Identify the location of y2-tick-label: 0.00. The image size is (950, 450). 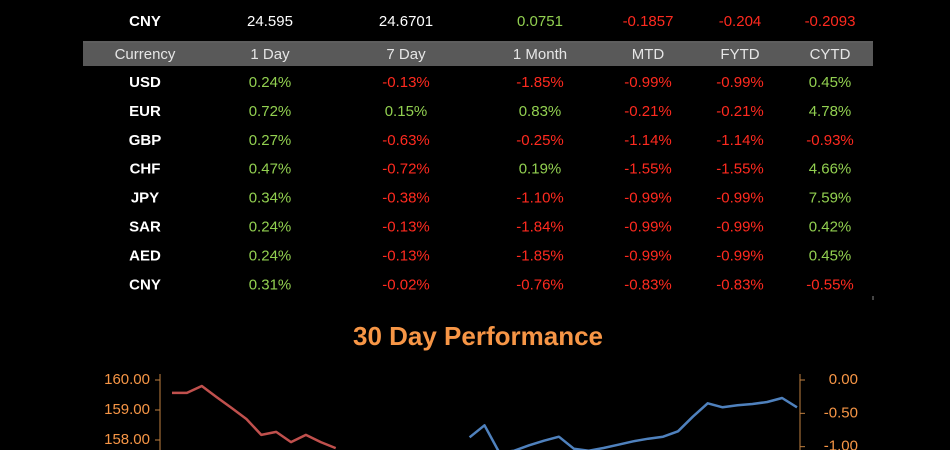
(843, 379).